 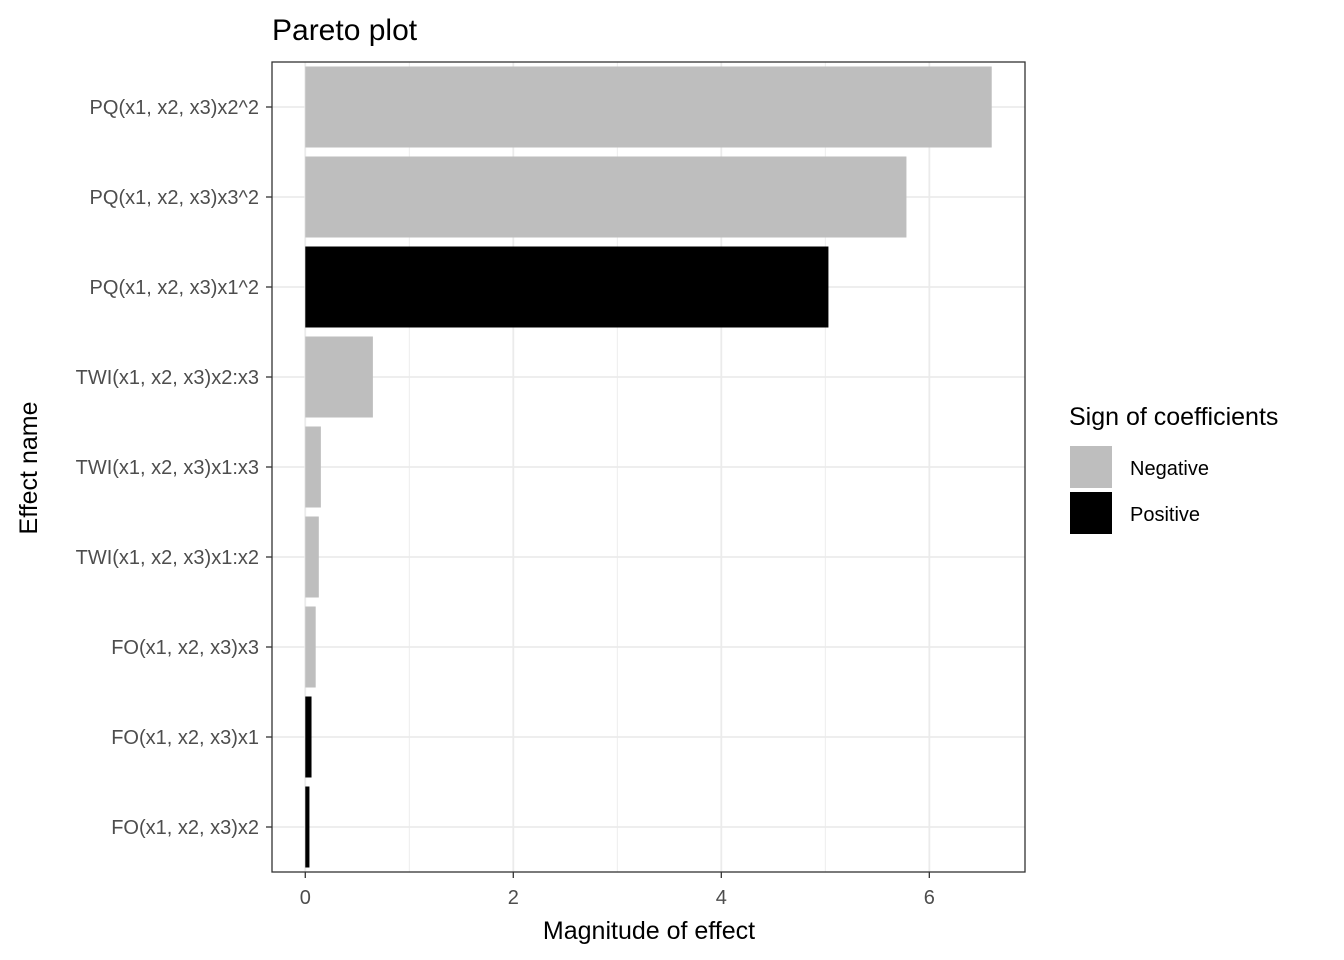 What do you see at coordinates (185, 738) in the screenshot?
I see `y-tick-label: FO(x1, x2, x3)x1` at bounding box center [185, 738].